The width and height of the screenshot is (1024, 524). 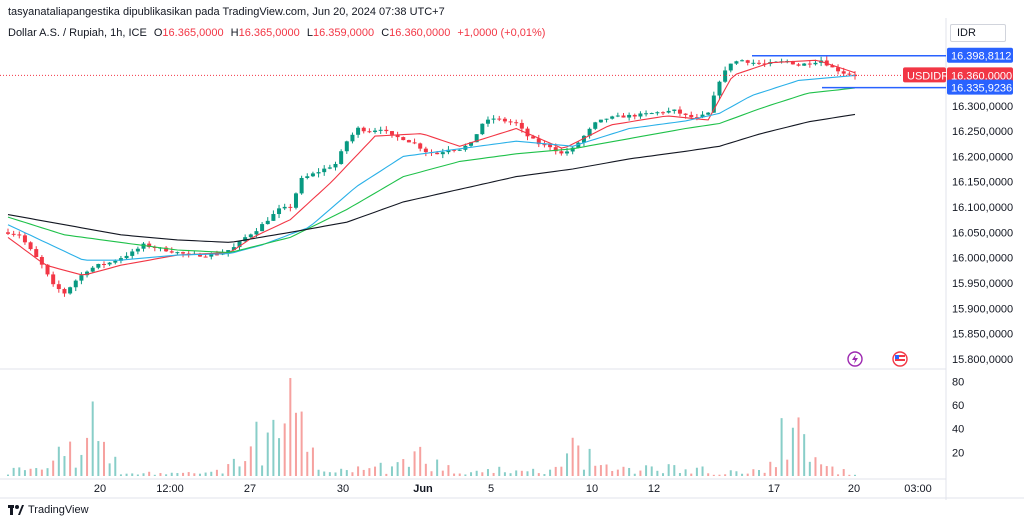 What do you see at coordinates (423, 489) in the screenshot?
I see `time-tick-label: Jun` at bounding box center [423, 489].